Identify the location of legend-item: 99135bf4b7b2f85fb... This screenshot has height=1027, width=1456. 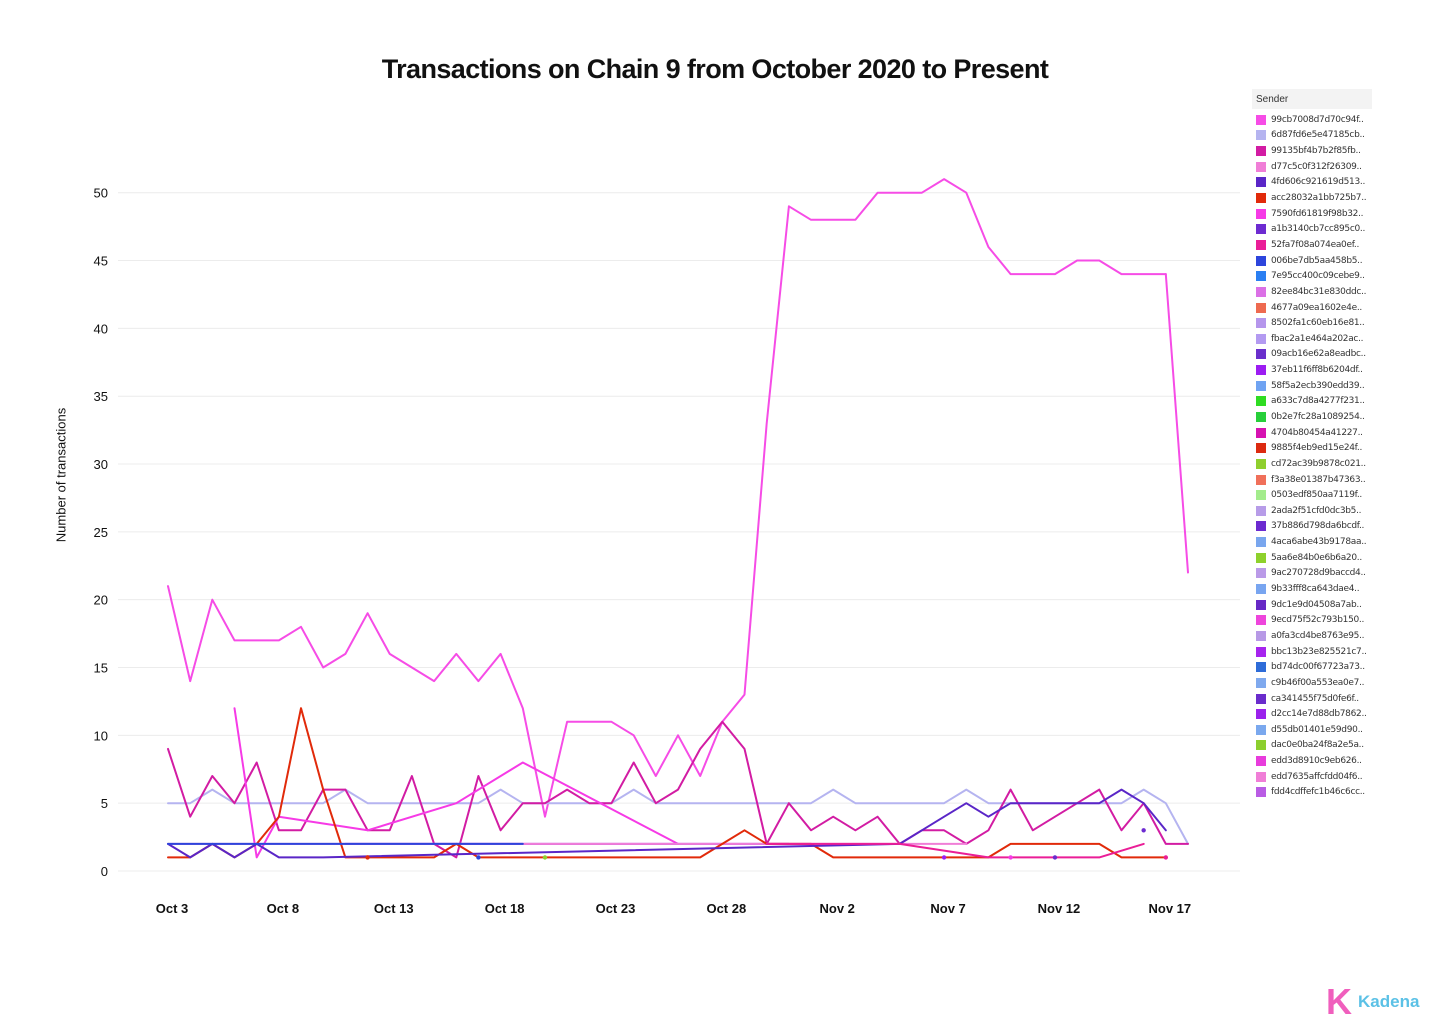
(1312, 151).